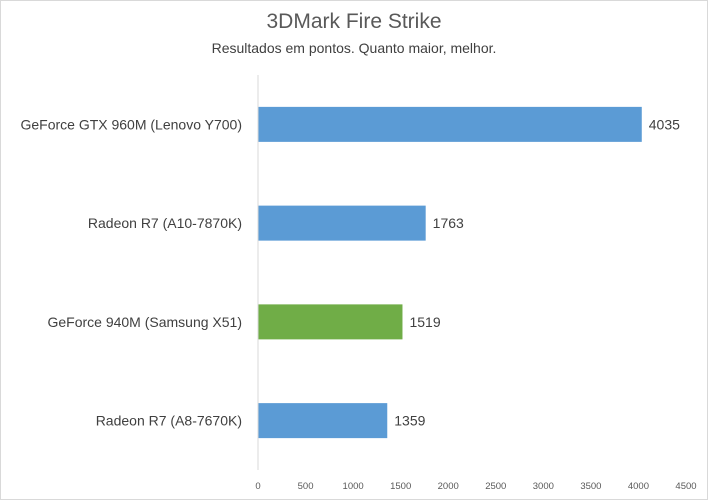 Image resolution: width=708 pixels, height=500 pixels. I want to click on category-label-3: GeForce 940M (Samsung X51), so click(144, 322).